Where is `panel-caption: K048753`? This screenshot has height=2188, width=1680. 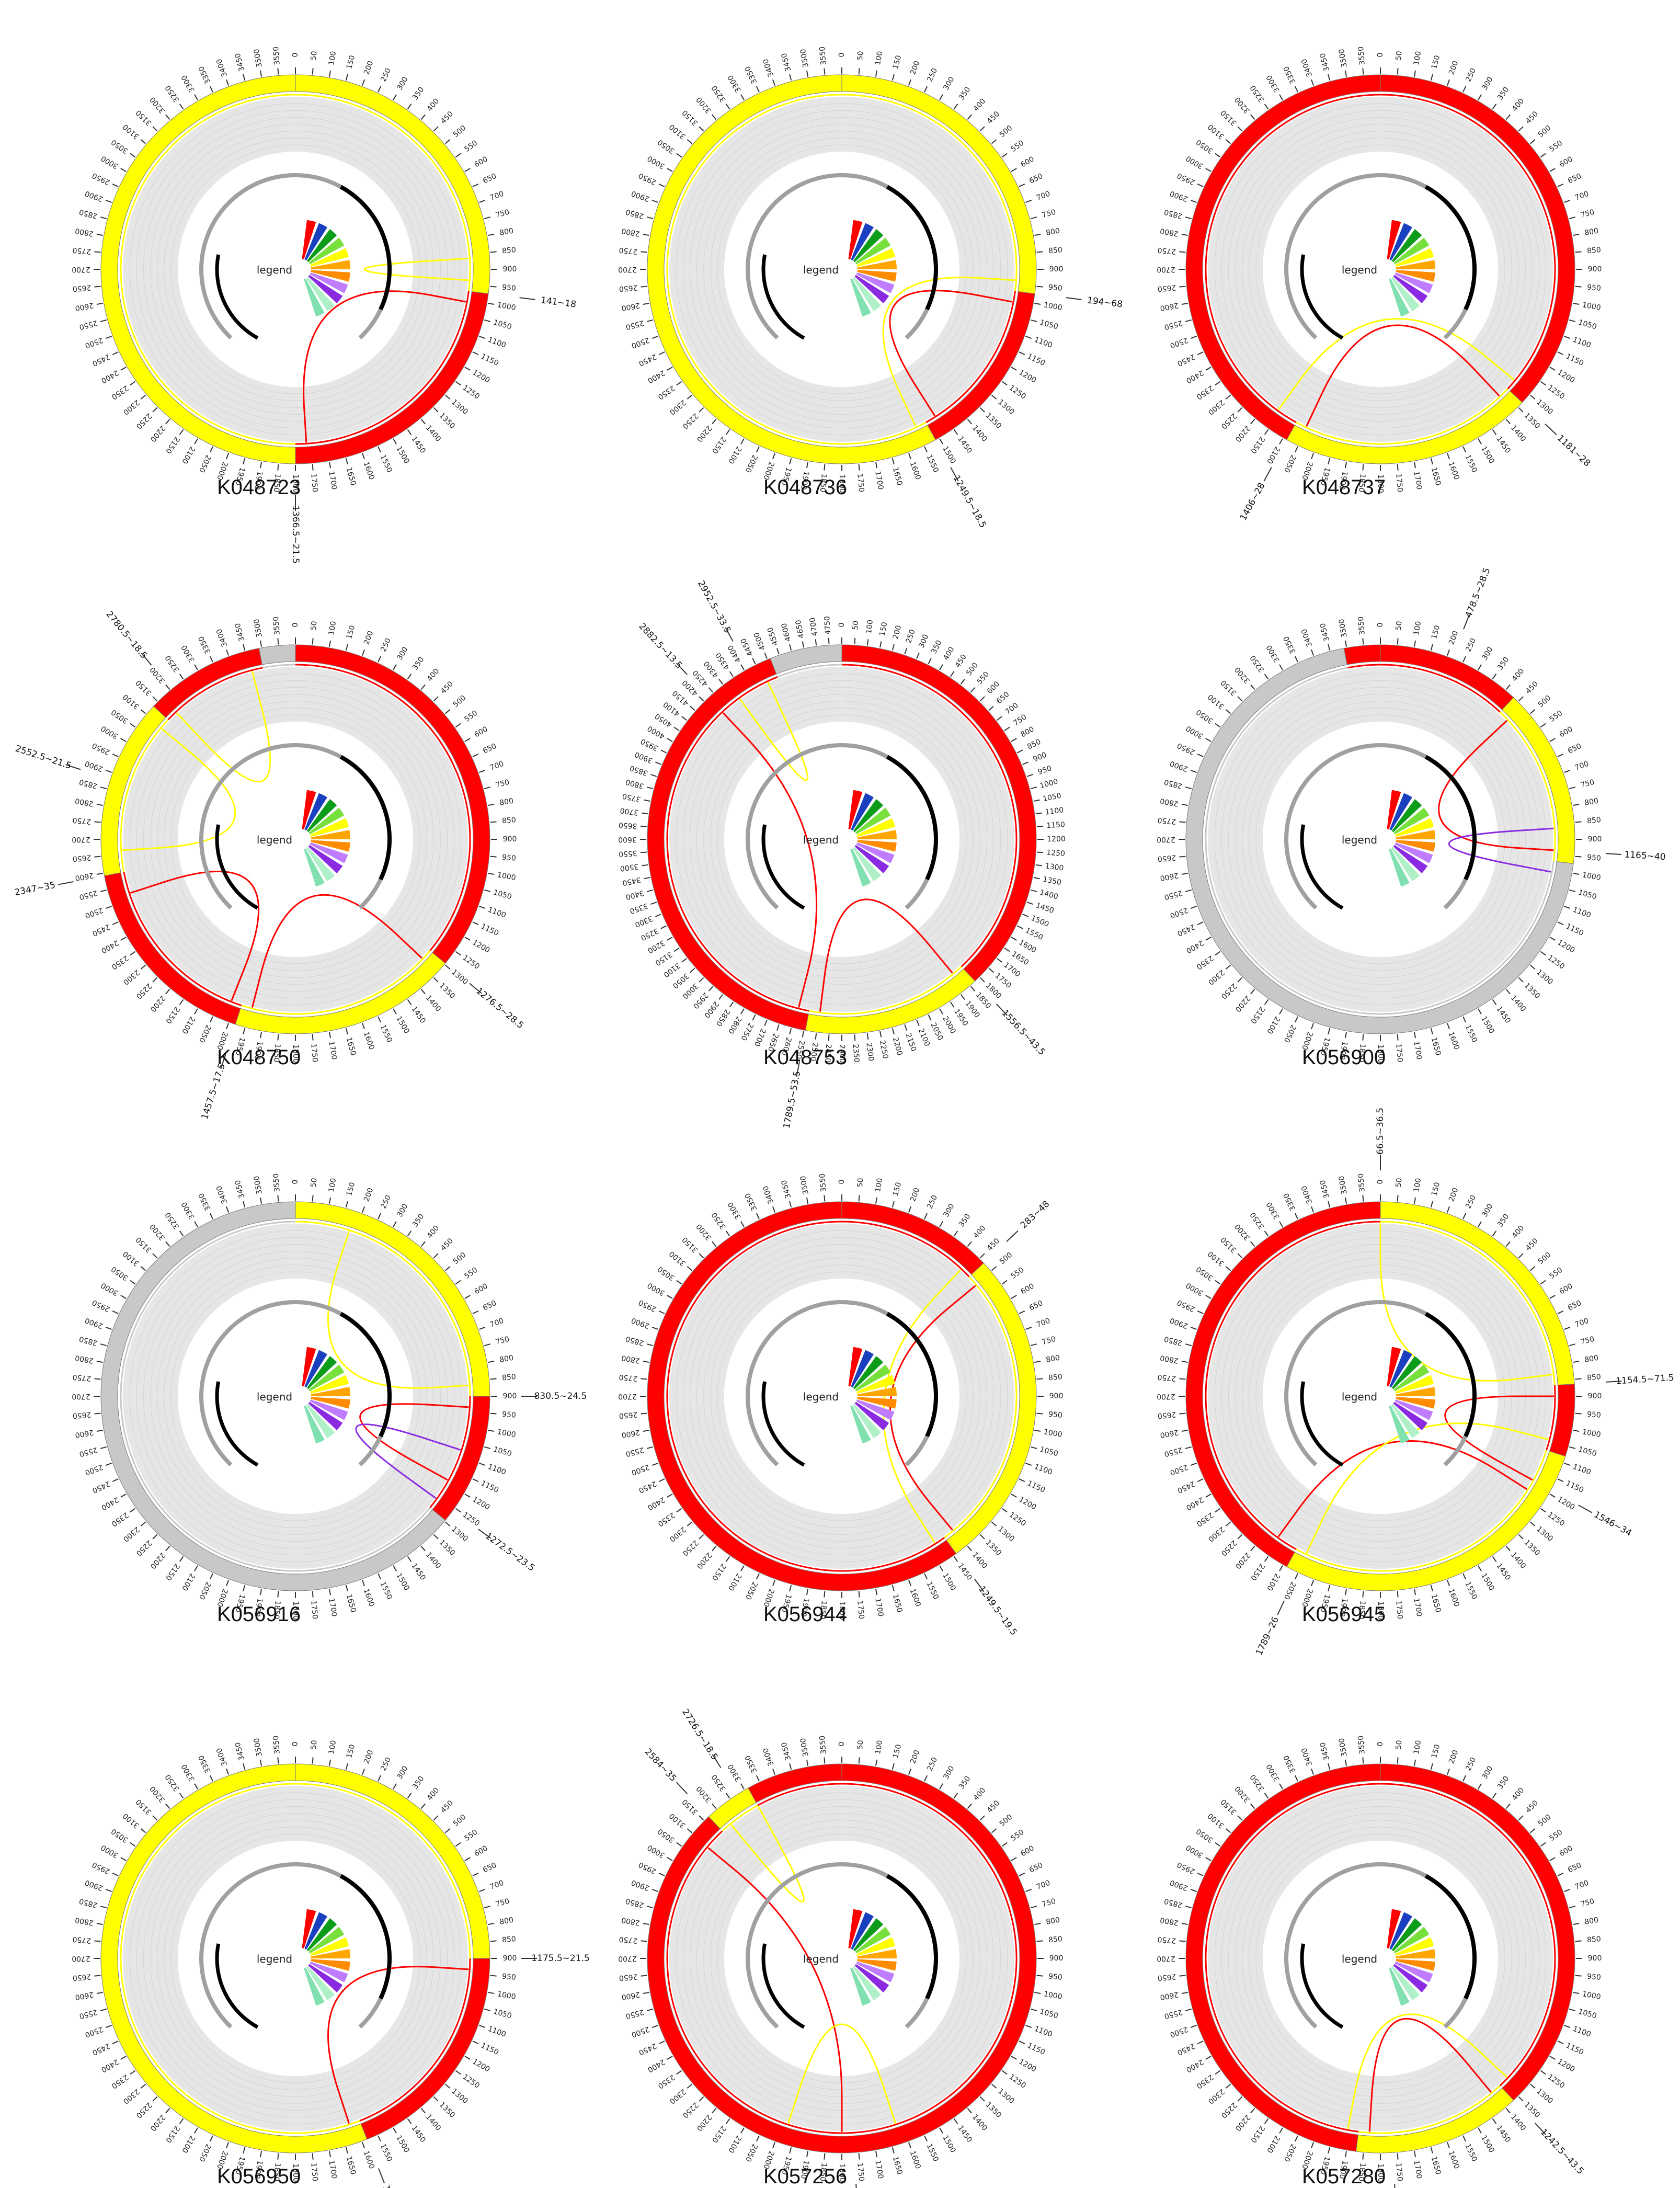 panel-caption: K048753 is located at coordinates (805, 1057).